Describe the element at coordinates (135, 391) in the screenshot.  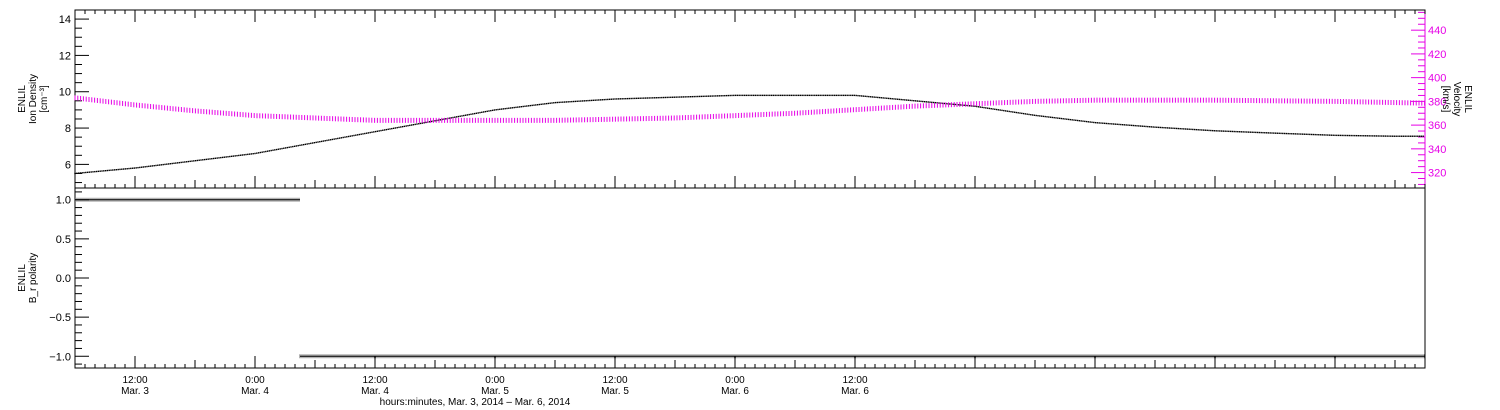
I see `date-tick-label: Mar. 3` at that location.